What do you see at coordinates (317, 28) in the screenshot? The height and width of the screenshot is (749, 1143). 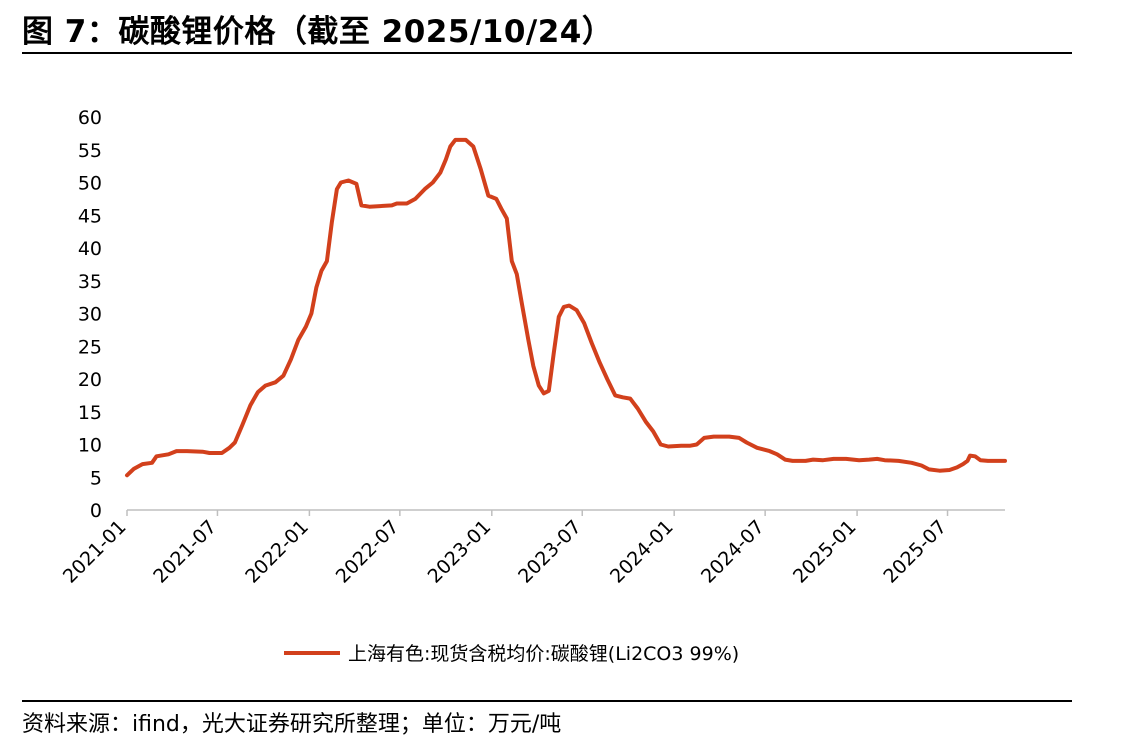 I see `figure-title: 图 7：碳酸锂价格（截至 2025/10/24）` at bounding box center [317, 28].